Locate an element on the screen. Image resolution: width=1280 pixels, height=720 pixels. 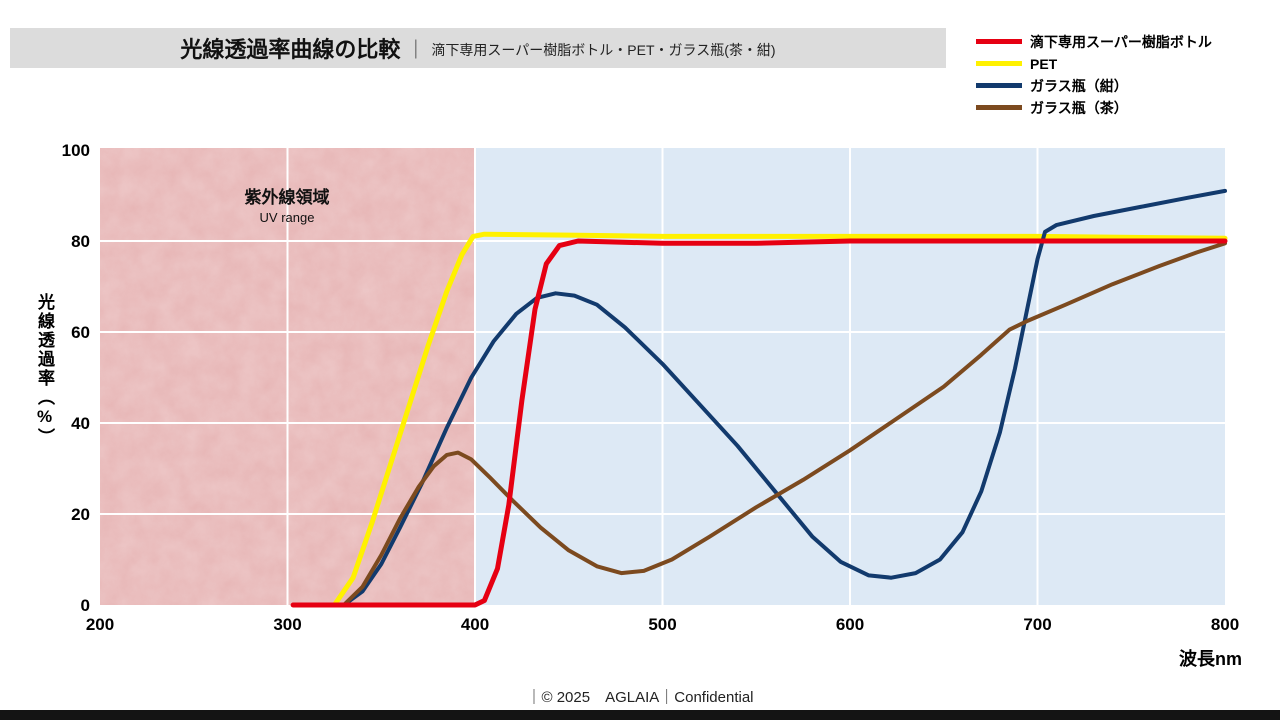
page-subtitle: 滴下専用スーパー樹脂ボトル・PET・ガラス瓶(茶・紺) is located at coordinates (603, 49).